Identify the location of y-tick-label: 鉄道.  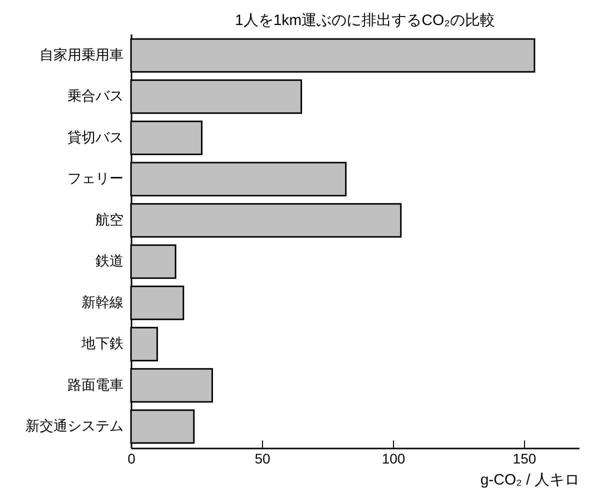
(110, 260).